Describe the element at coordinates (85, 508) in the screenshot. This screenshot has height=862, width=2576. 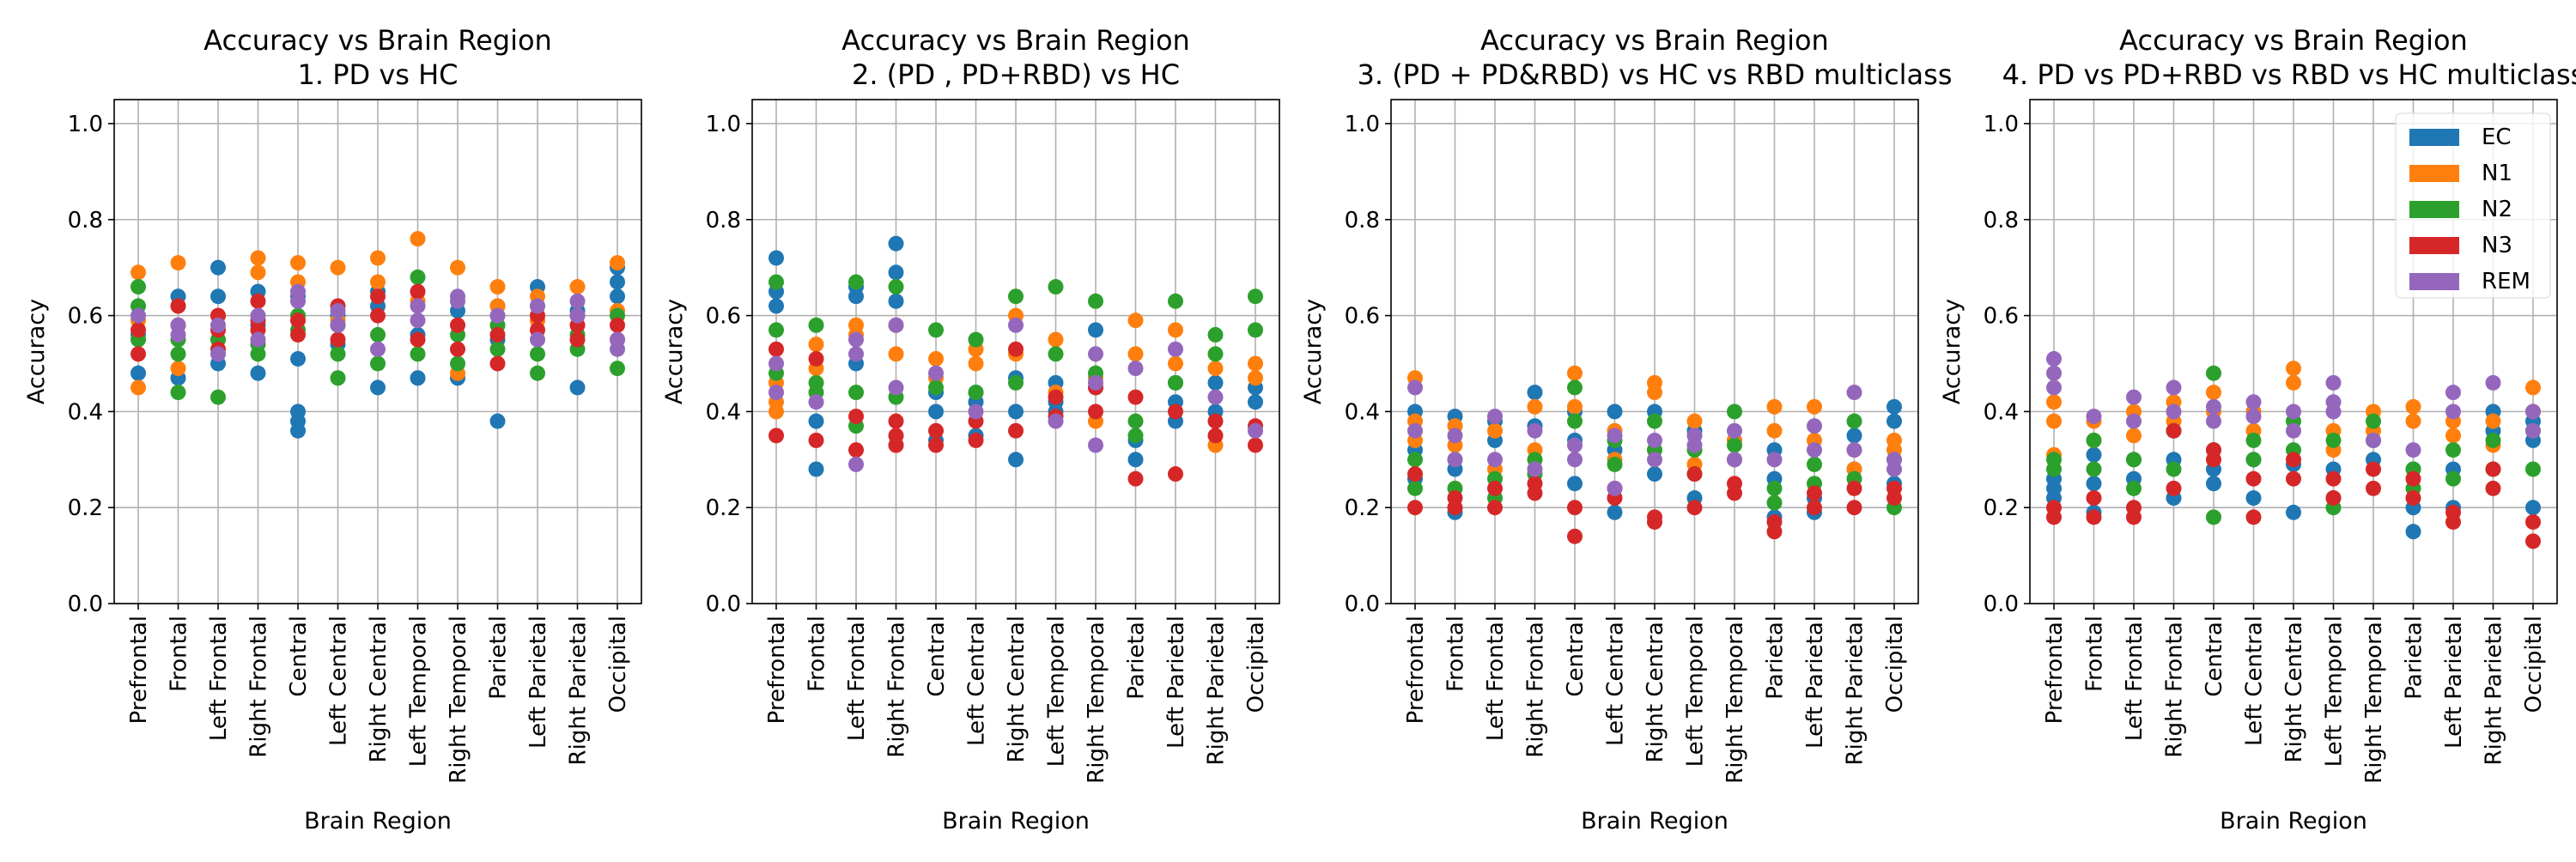
I see `y-tick-label: 0.2` at that location.